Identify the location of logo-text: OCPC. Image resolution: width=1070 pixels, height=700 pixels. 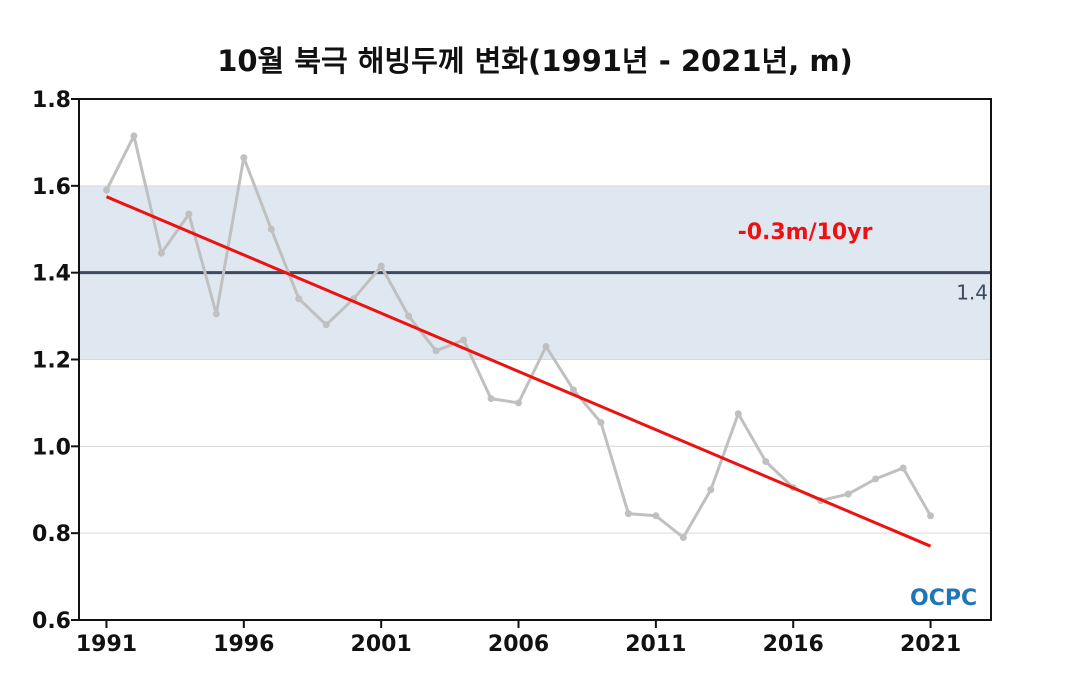
(943, 598).